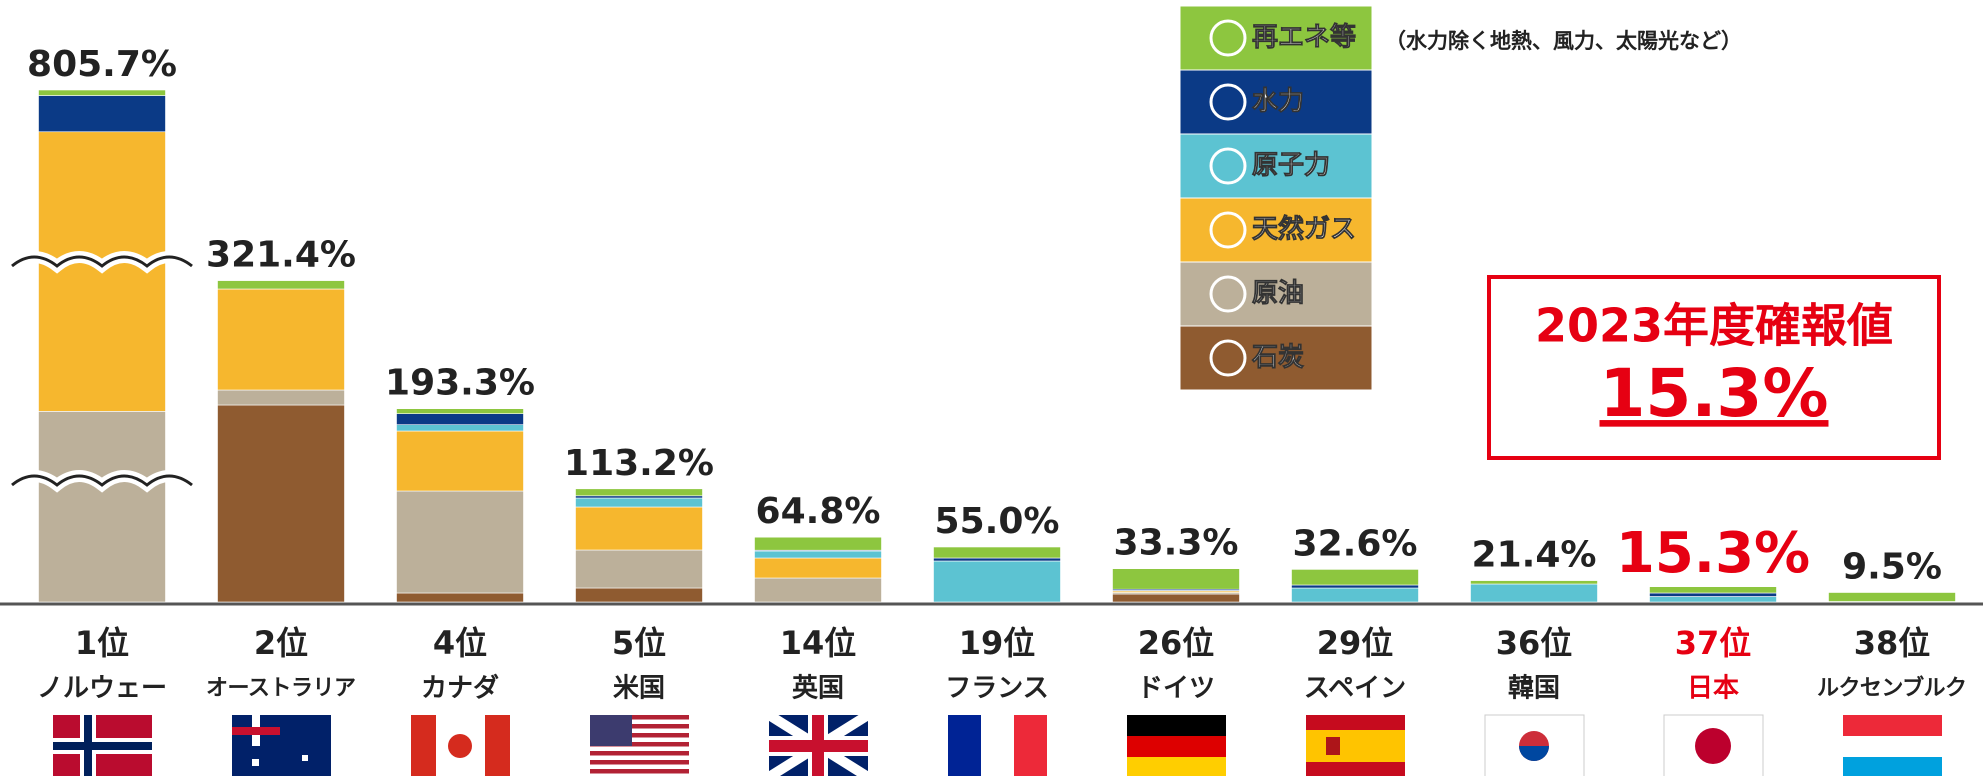  What do you see at coordinates (1278, 294) in the screenshot?
I see `legend-label: 原油` at bounding box center [1278, 294].